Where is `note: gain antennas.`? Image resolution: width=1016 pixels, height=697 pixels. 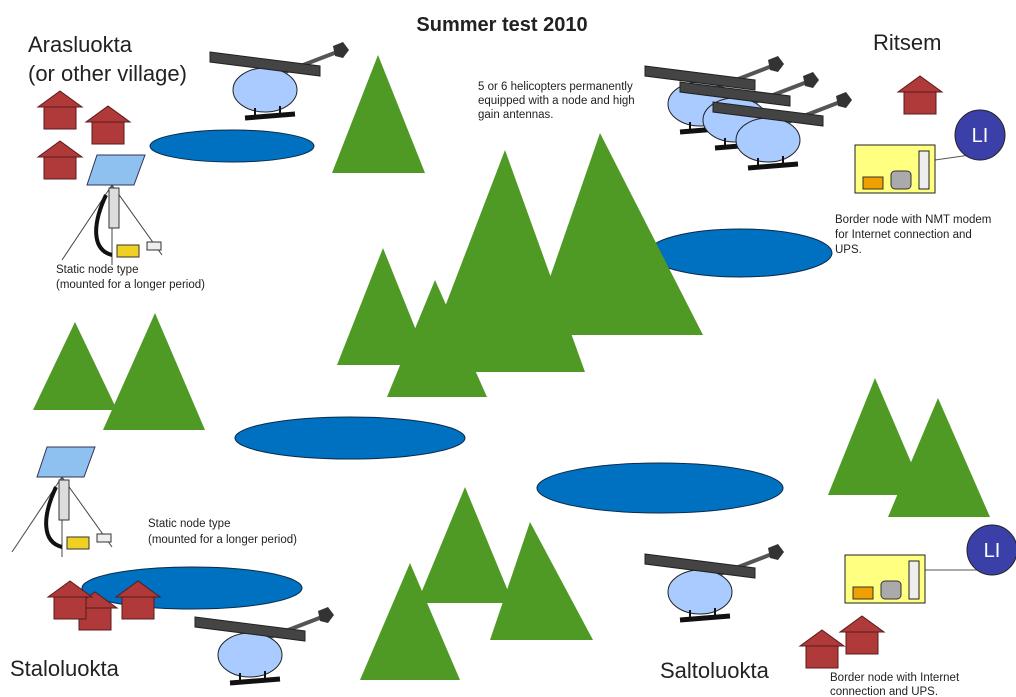
note: gain antennas. is located at coordinates (515, 115).